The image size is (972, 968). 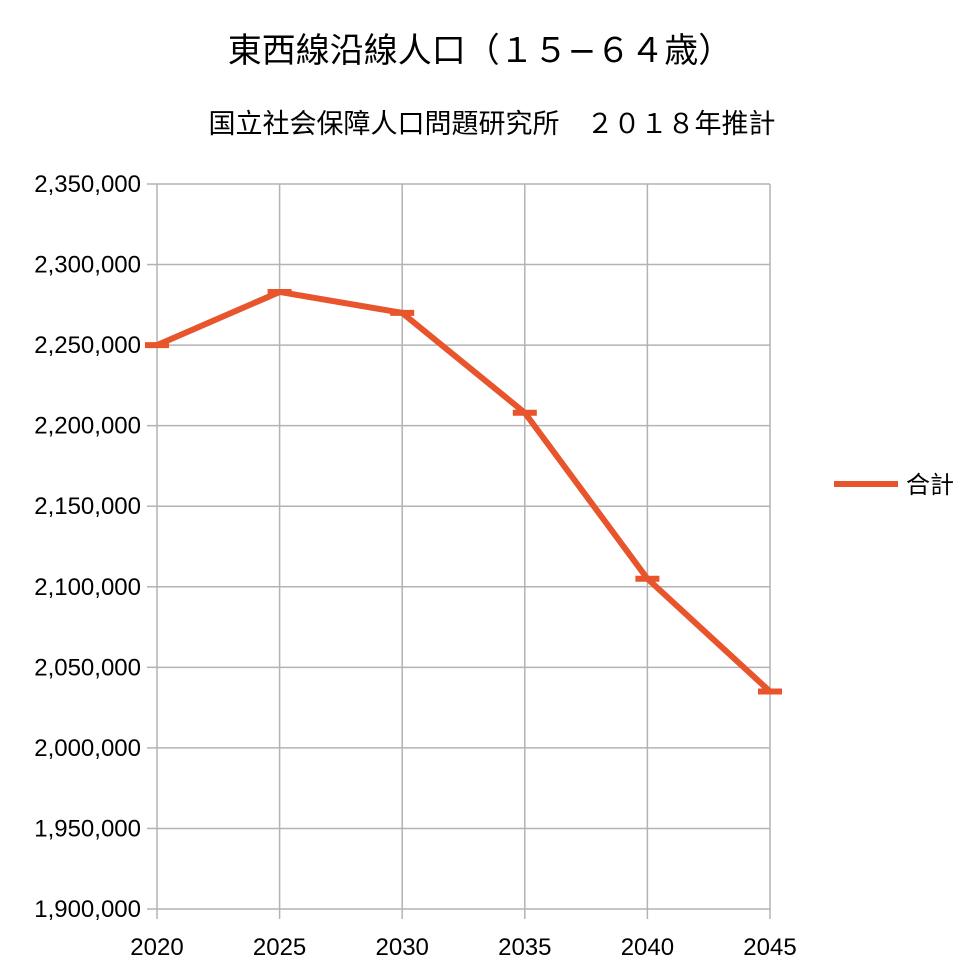 I want to click on y-tick-label: 2,150,000, so click(x=87, y=506).